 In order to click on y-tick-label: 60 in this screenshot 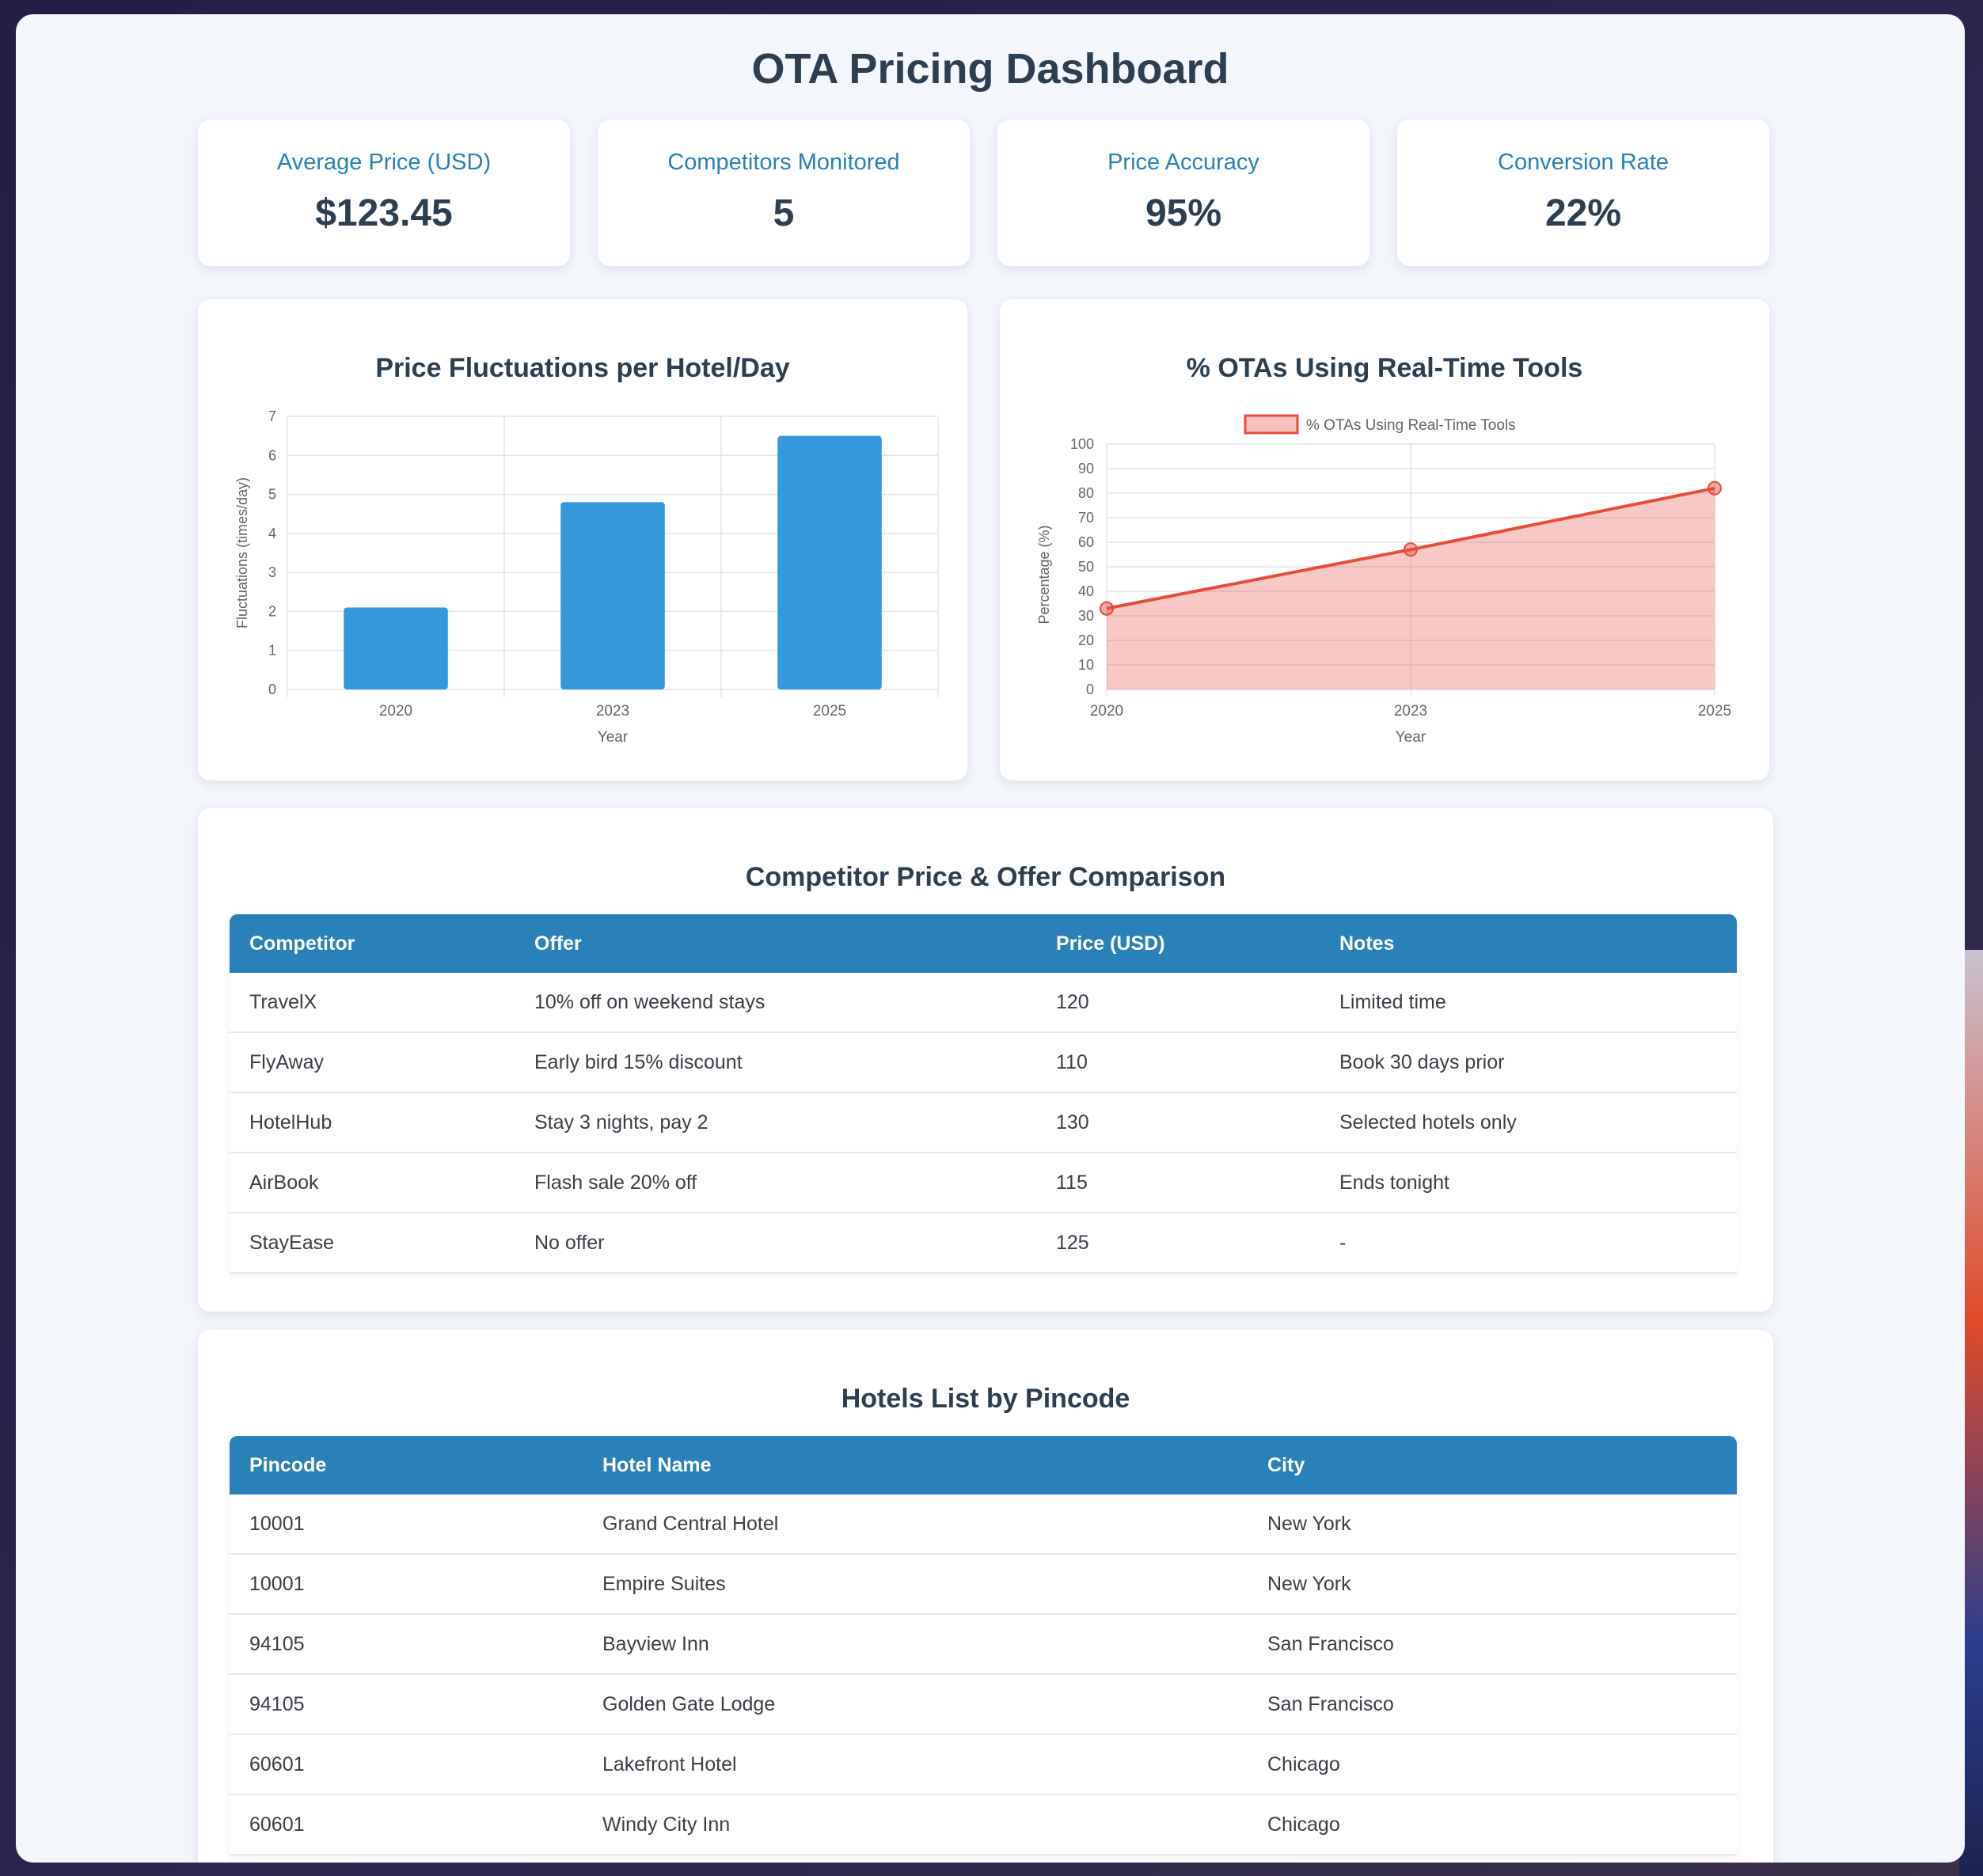, I will do `click(1086, 542)`.